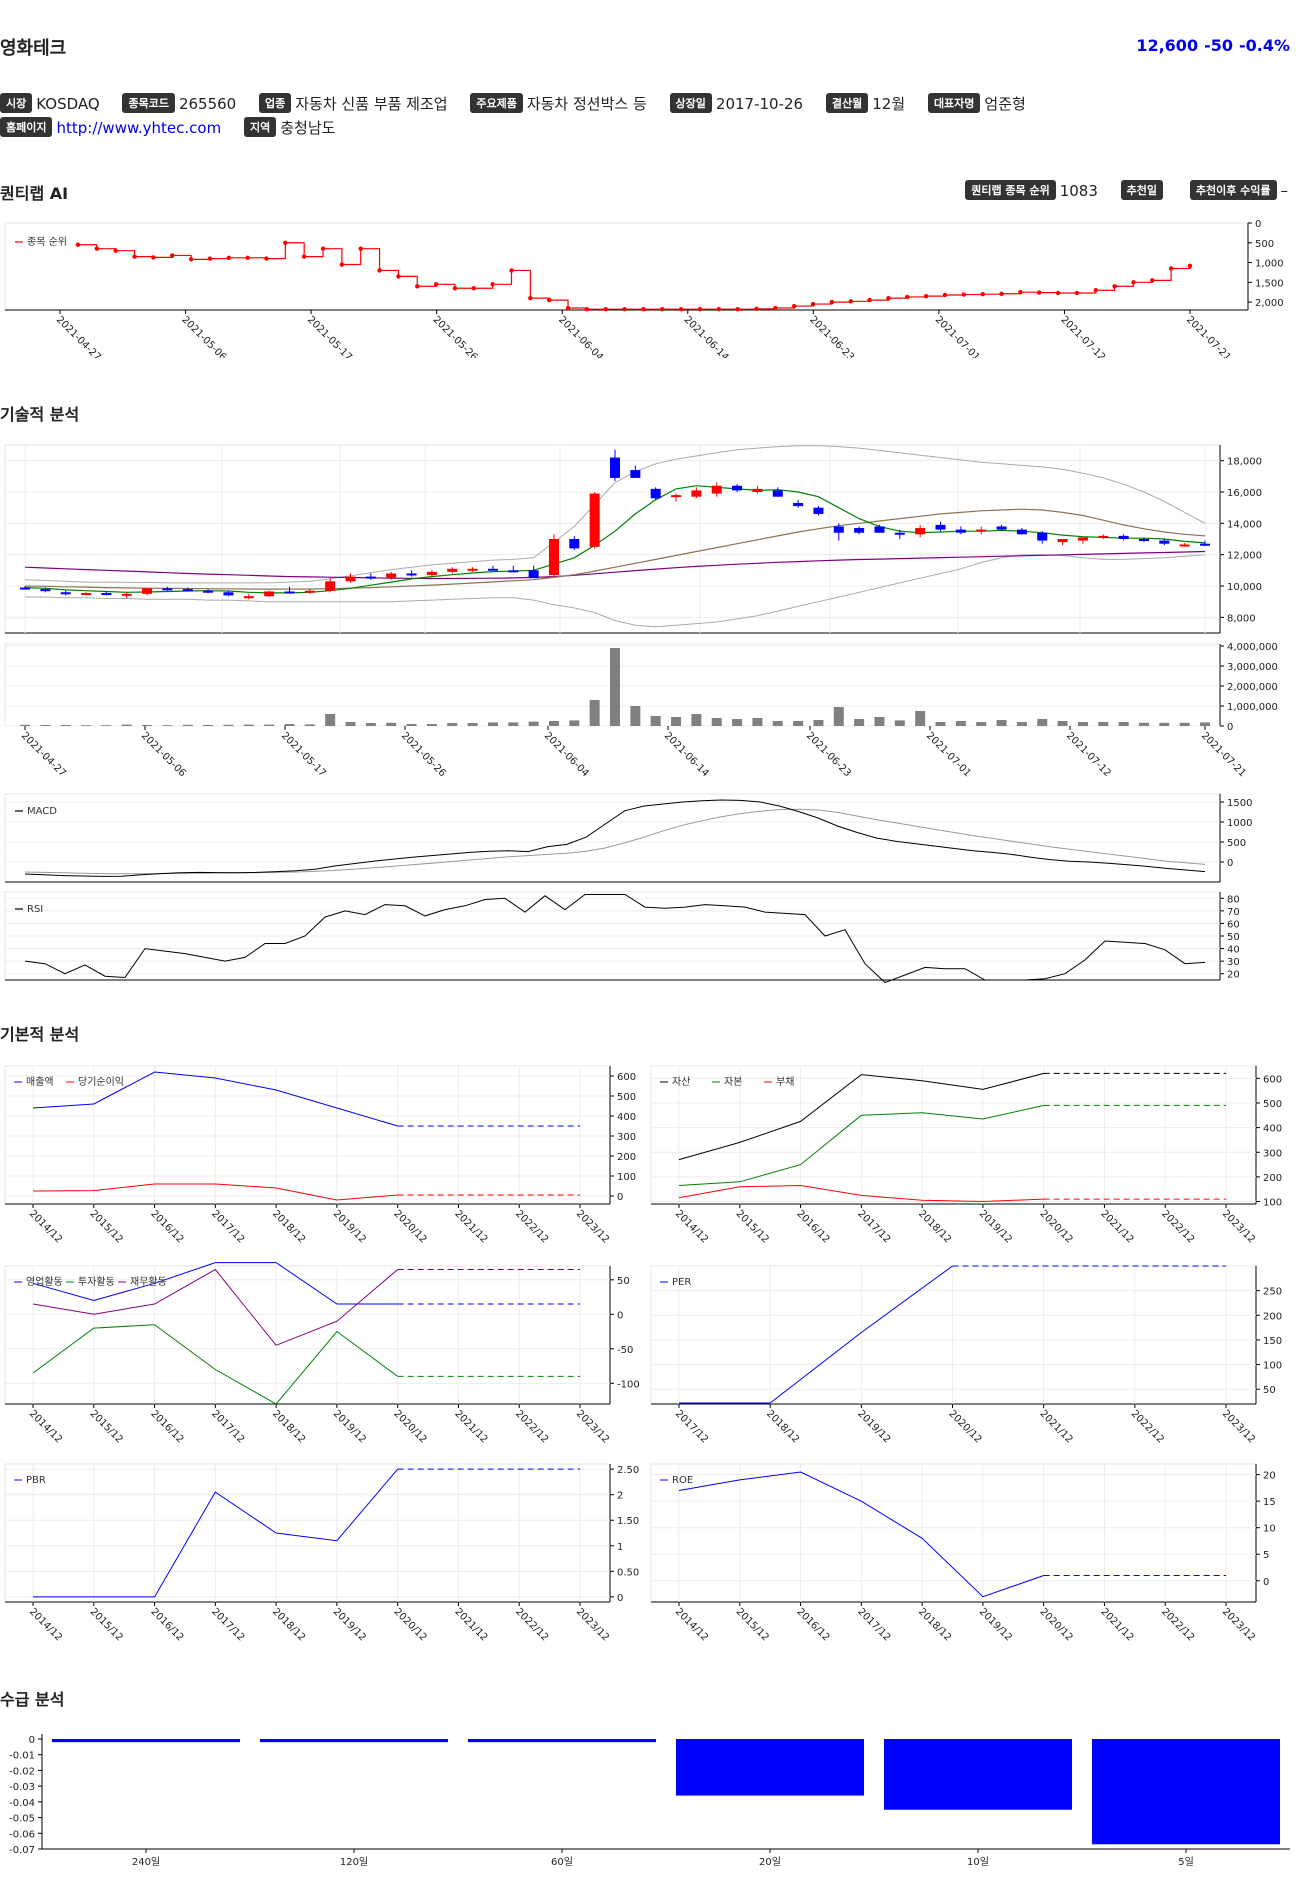 The image size is (1296, 1893). I want to click on volume-tick-label-x: 2021-05-17, so click(303, 754).